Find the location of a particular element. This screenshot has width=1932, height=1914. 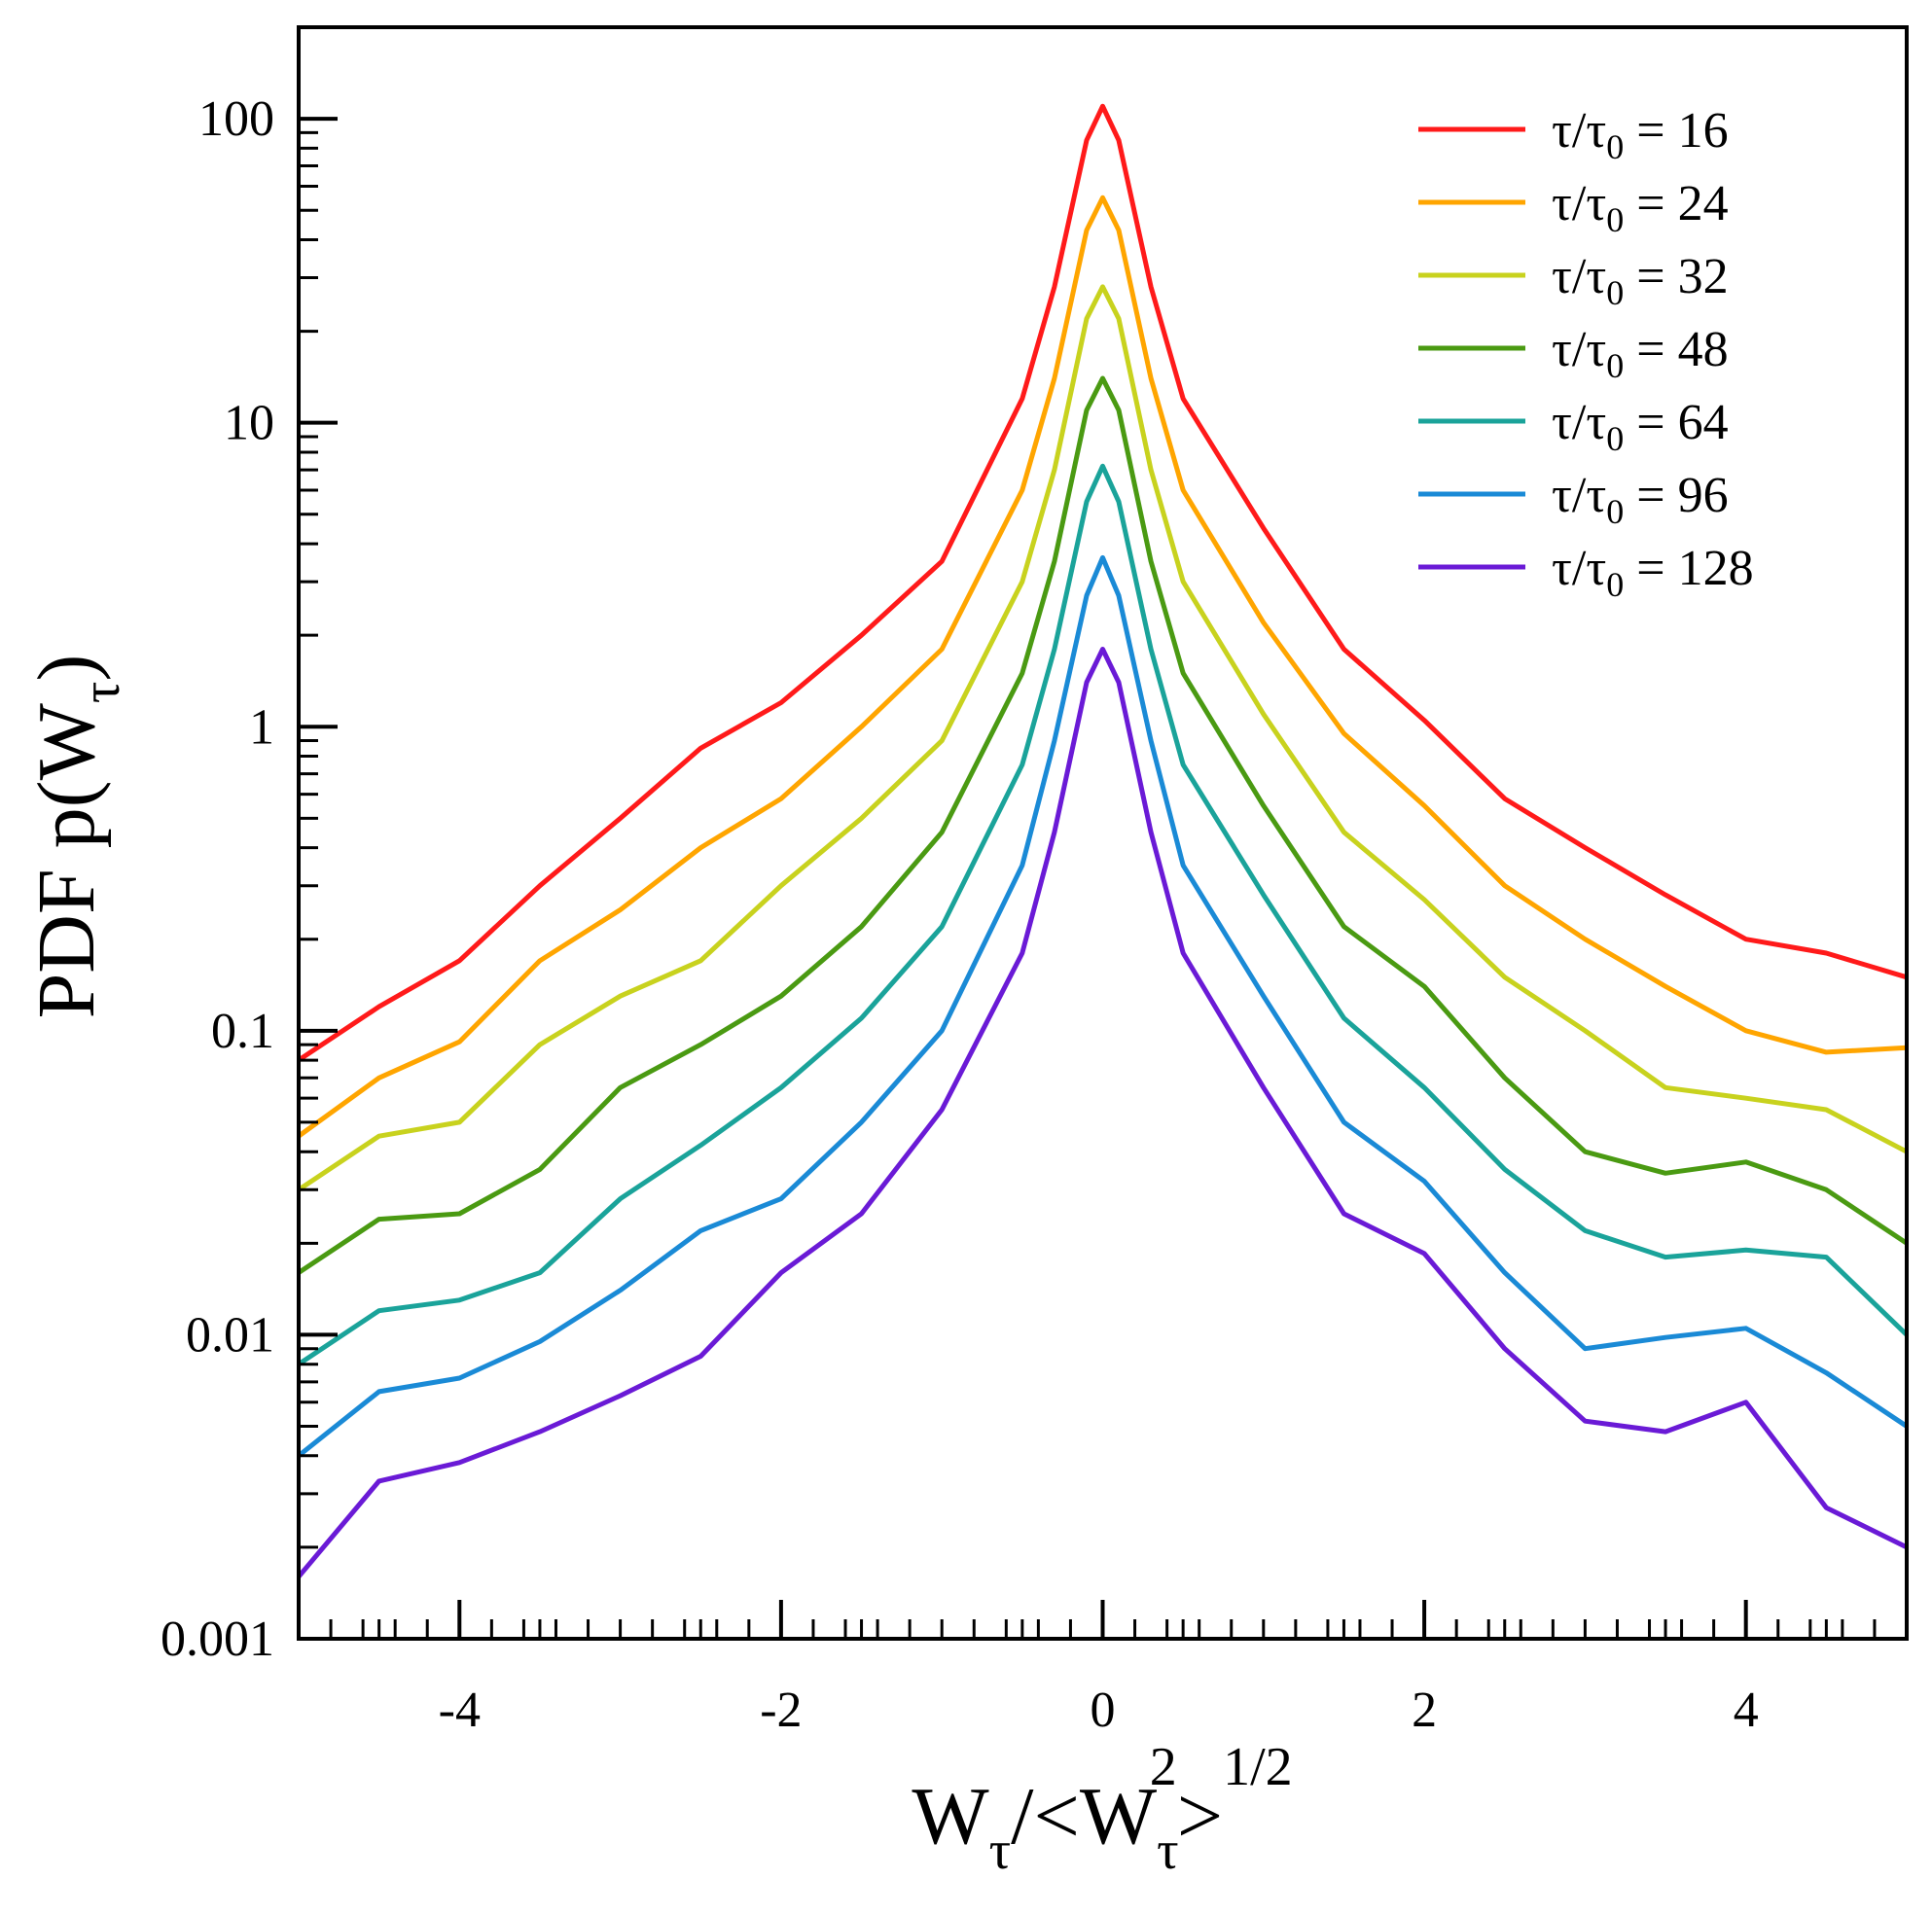

y-axis-ticks: 0.001 0.01 0.1 1 10 100 is located at coordinates (249, 846).